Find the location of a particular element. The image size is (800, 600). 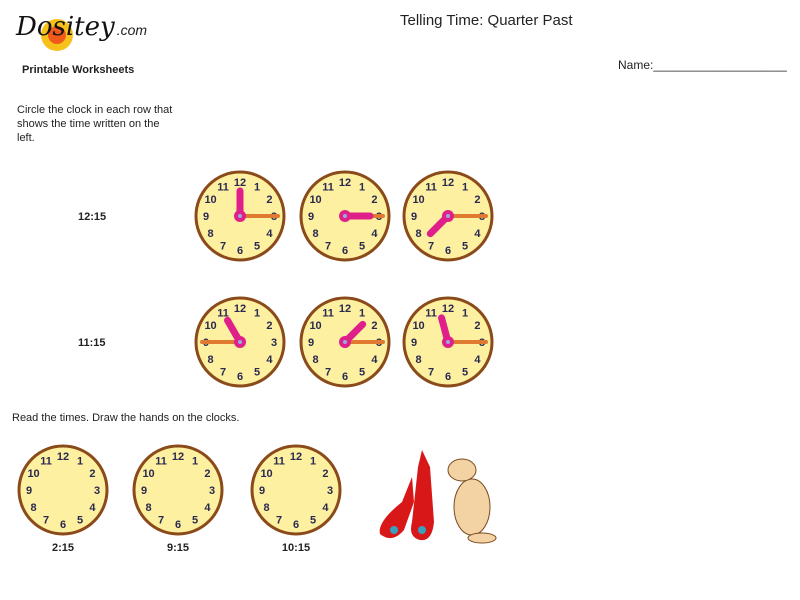

row-time-label: 12:15 is located at coordinates (92, 217).